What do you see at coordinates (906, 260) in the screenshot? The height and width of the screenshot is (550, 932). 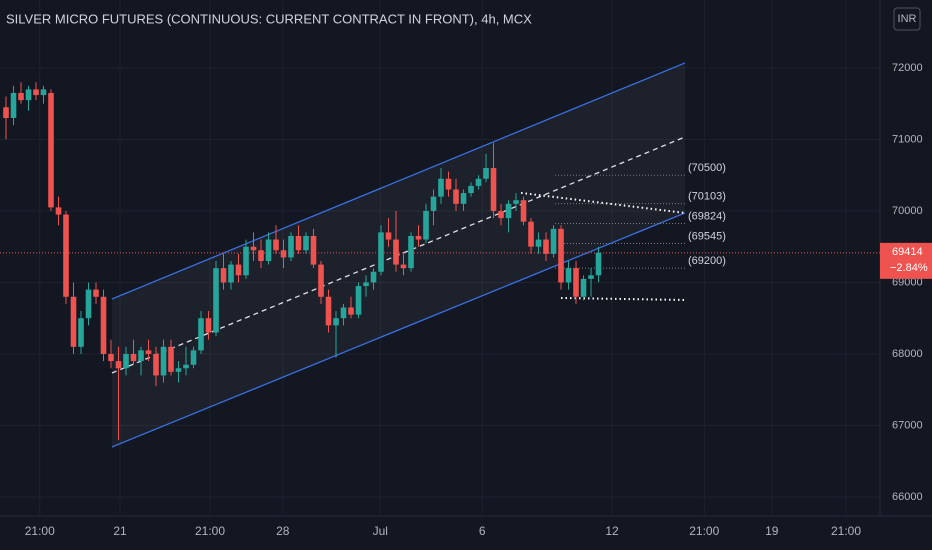 I see `last-price-badge` at bounding box center [906, 260].